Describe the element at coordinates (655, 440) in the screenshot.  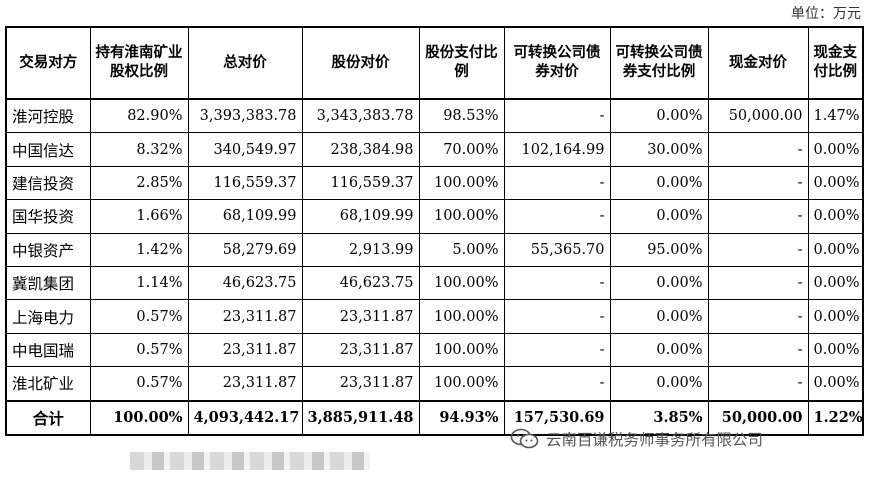
I see `watermark-text: 云南百谦税务师事务所有限公司` at that location.